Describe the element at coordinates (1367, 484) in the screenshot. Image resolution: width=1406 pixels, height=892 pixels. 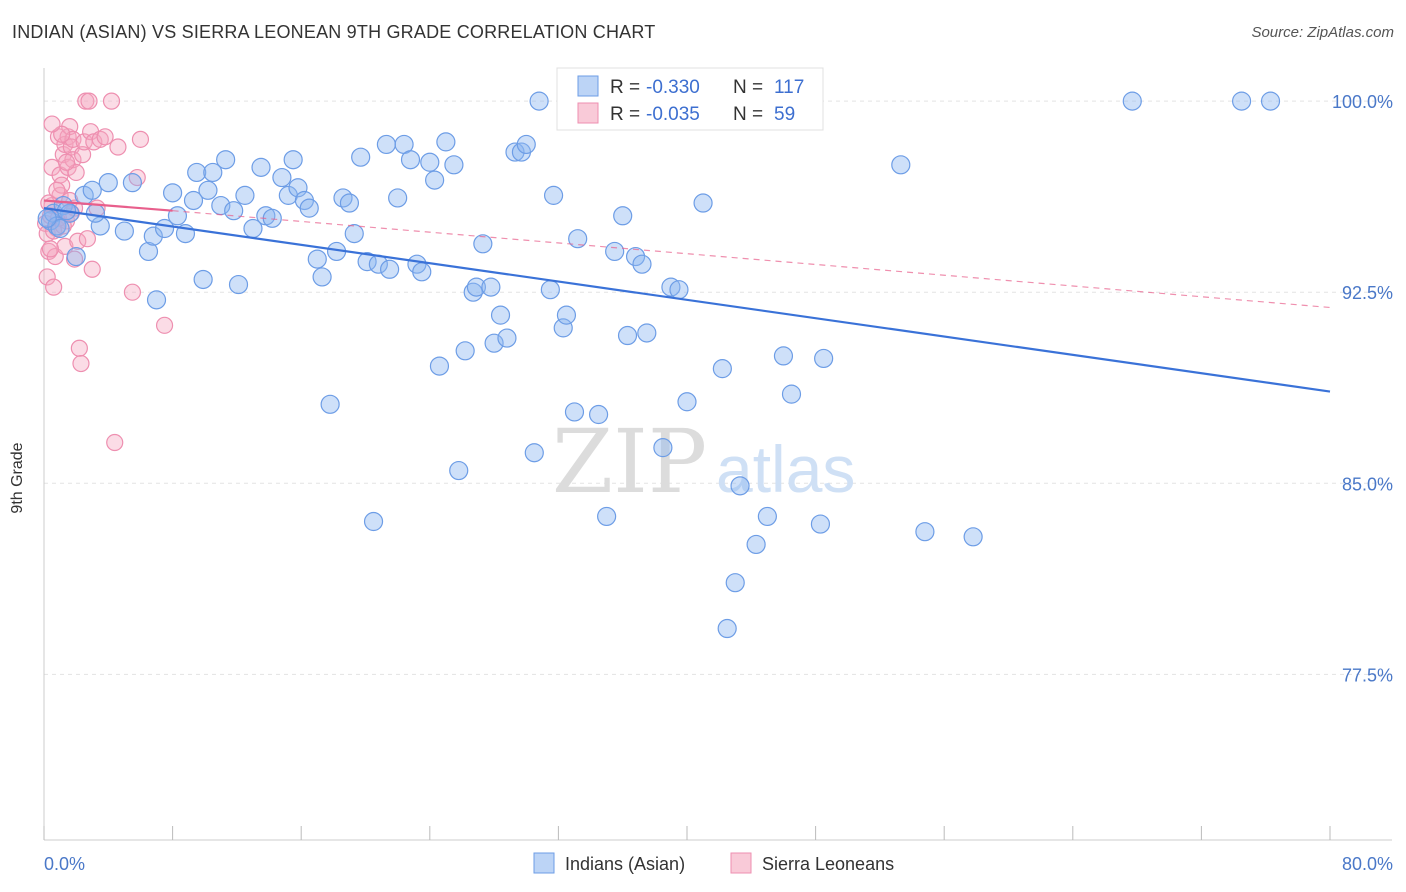
I see `y-tick-label: 85.0%` at that location.